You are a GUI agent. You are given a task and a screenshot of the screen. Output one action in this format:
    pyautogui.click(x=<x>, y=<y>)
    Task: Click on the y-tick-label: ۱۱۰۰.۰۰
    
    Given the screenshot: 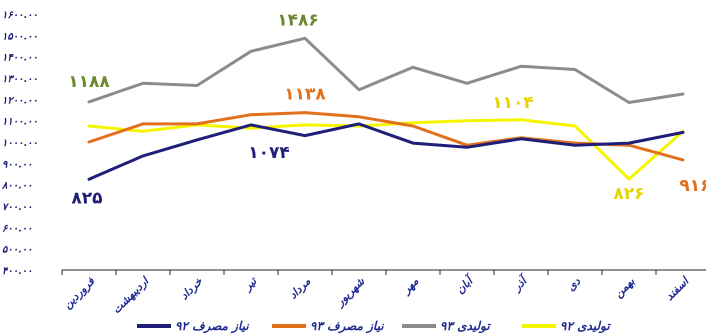 What is the action you would take?
    pyautogui.click(x=20, y=122)
    